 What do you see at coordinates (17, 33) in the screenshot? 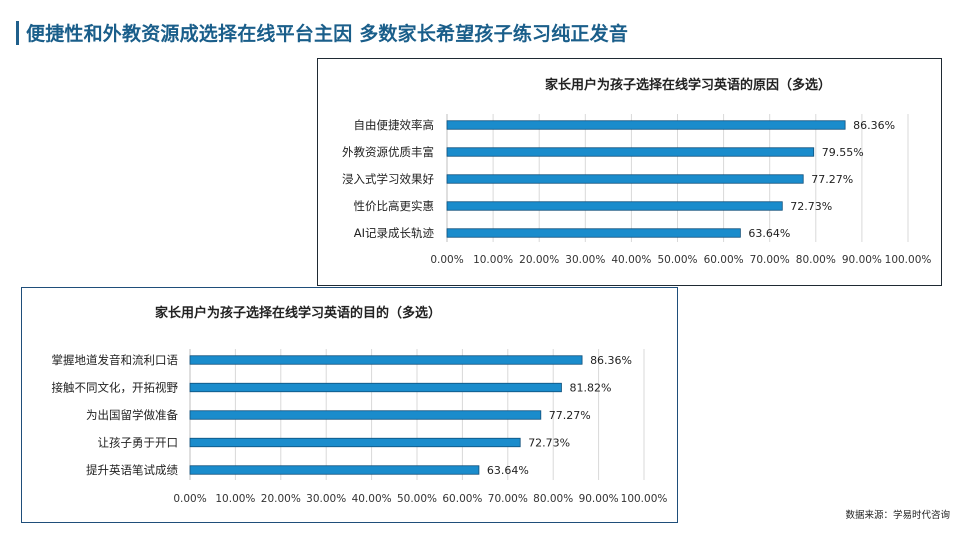
I see `title-accent-bar` at bounding box center [17, 33].